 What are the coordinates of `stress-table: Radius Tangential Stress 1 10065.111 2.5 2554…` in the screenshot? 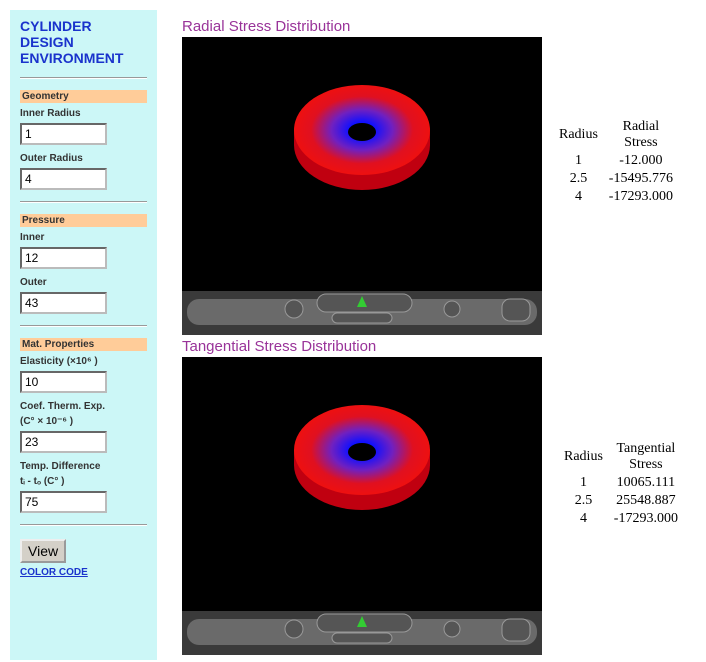 It's located at (622, 484).